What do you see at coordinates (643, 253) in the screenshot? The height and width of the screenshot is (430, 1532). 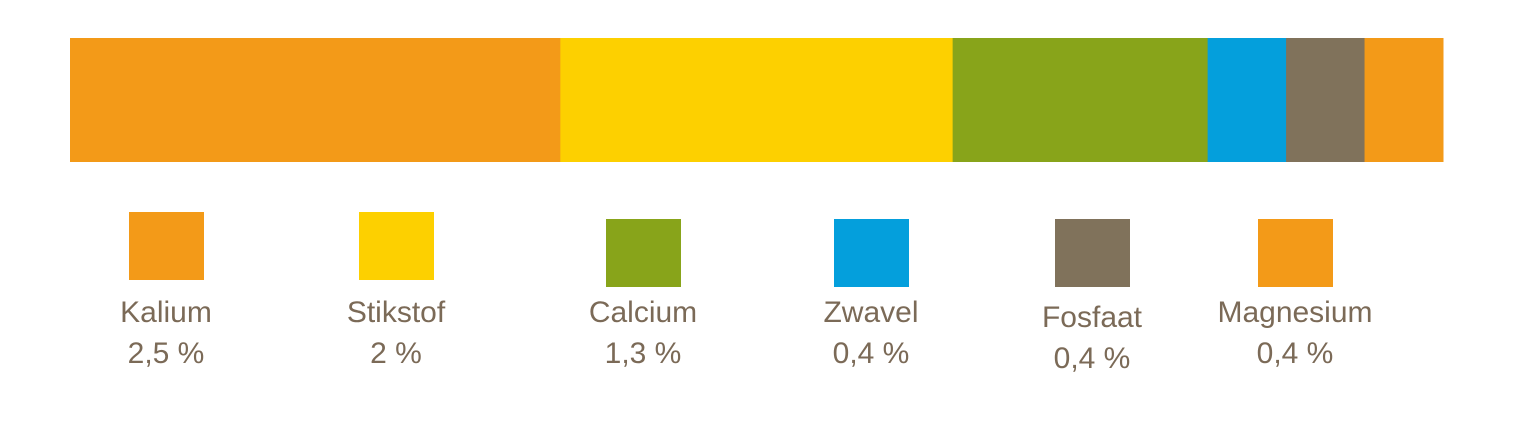 I see `legend-swatch-calcium` at bounding box center [643, 253].